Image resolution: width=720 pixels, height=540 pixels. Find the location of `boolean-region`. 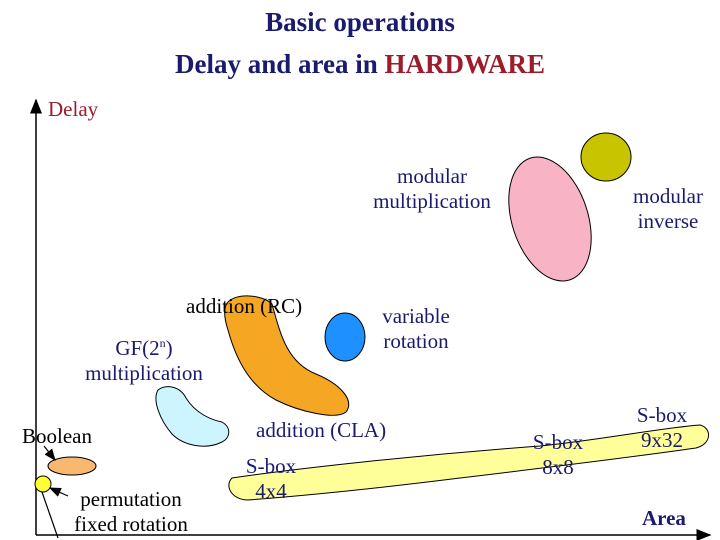

boolean-region is located at coordinates (72, 466).